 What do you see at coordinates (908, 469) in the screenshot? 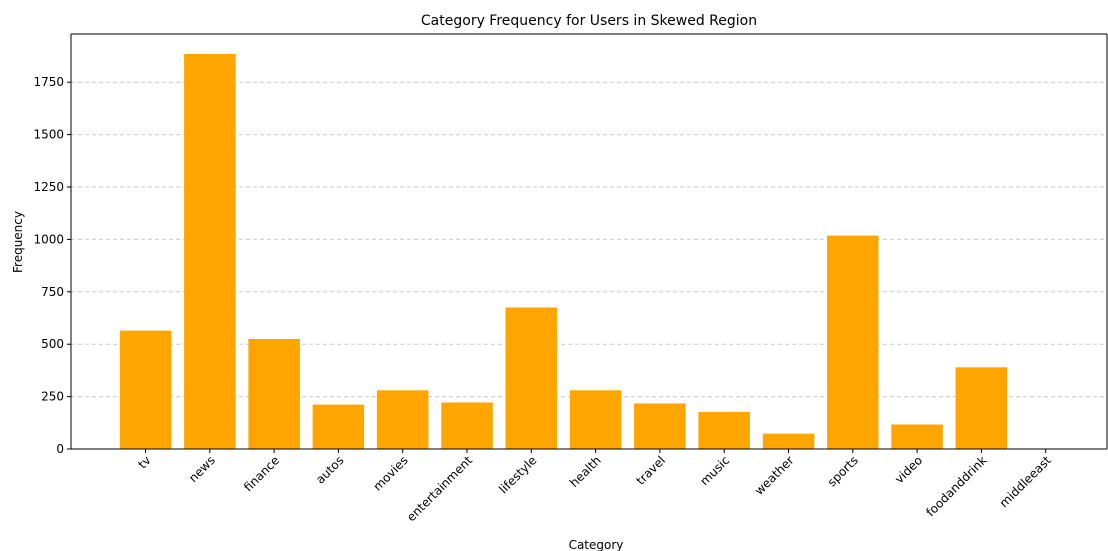
I see `x-tick-label-video: video` at bounding box center [908, 469].